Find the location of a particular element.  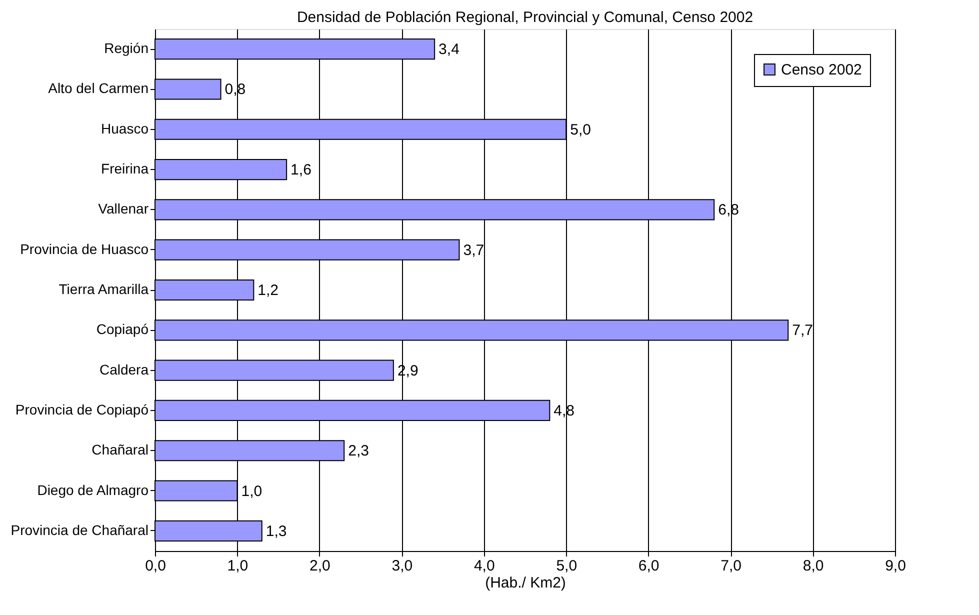

y-tick-label: Copiapó is located at coordinates (122, 329).